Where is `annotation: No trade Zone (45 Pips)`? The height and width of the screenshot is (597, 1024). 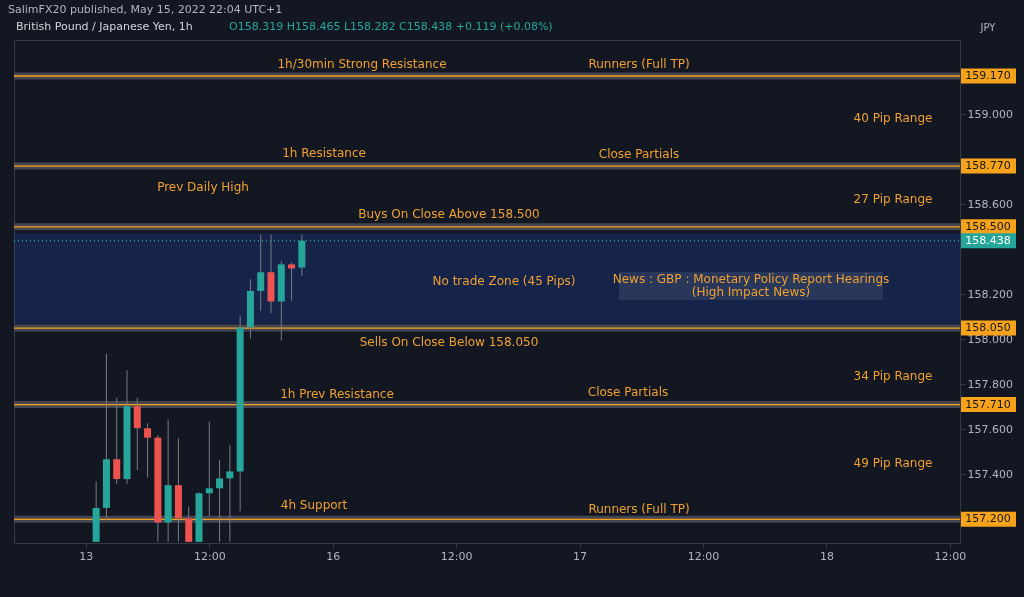 annotation: No trade Zone (45 Pips) is located at coordinates (504, 281).